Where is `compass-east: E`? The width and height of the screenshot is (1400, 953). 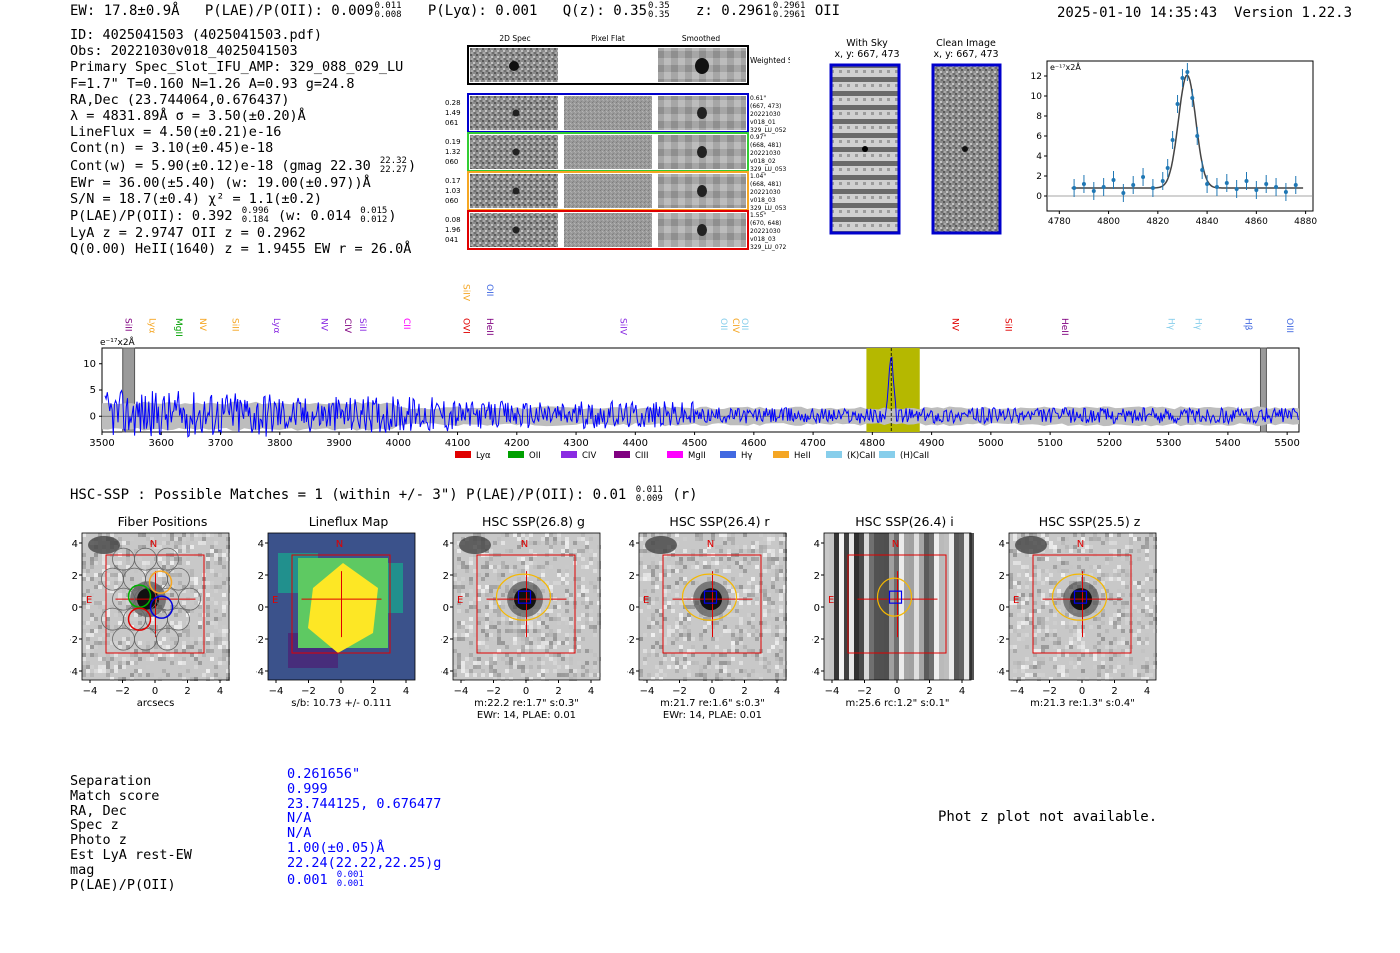 compass-east: E is located at coordinates (275, 600).